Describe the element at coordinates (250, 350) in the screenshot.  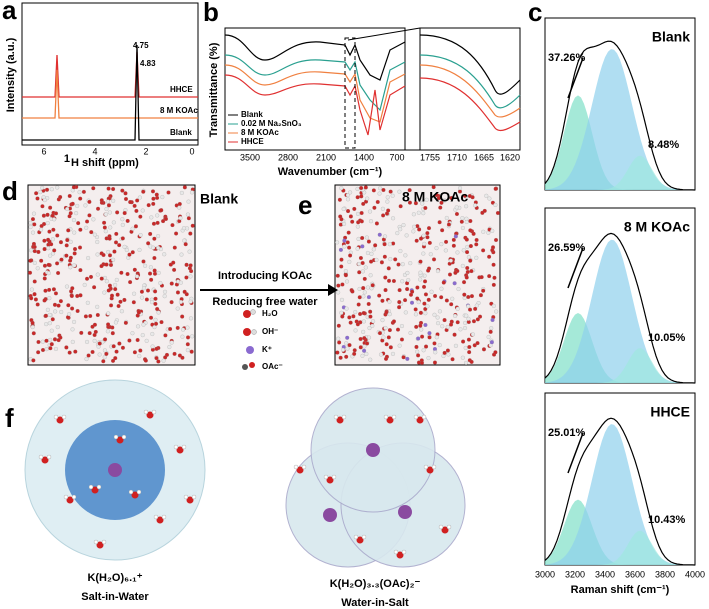
I see `icon` at that location.